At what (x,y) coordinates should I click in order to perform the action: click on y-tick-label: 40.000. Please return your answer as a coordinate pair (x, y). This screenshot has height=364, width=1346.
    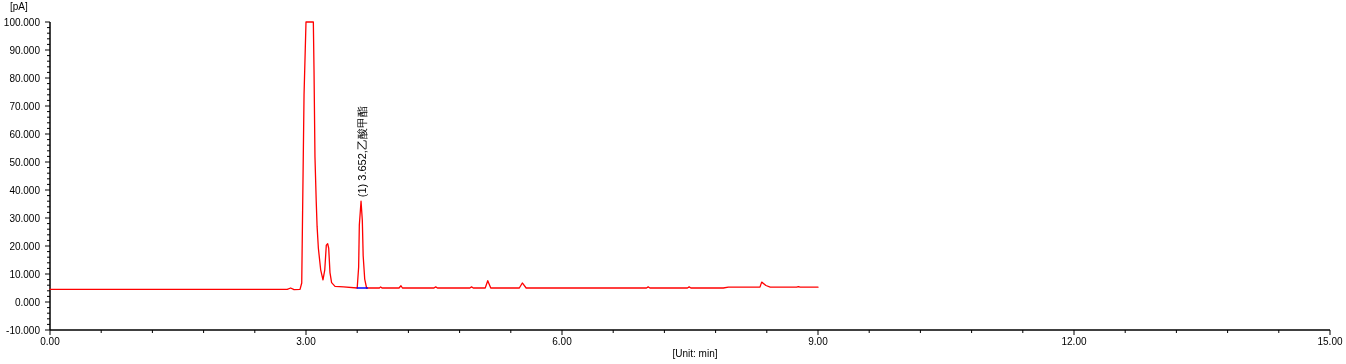
    Looking at the image, I should click on (25, 190).